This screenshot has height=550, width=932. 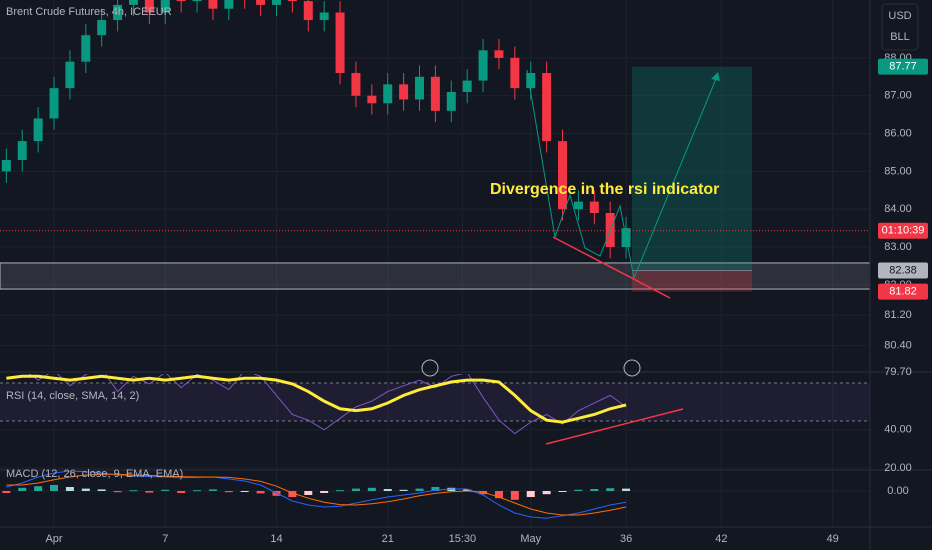 I want to click on price-tag-label: 82.38, so click(x=903, y=270).